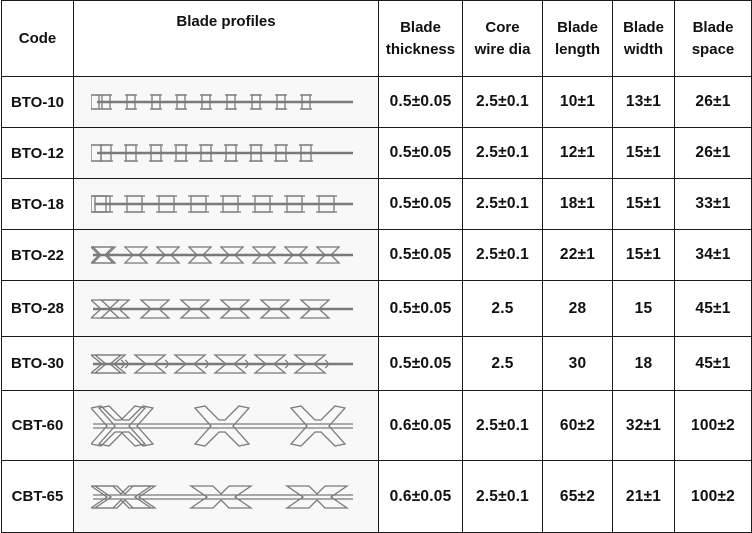  Describe the element at coordinates (577, 255) in the screenshot. I see `row-length: 22±1` at that location.